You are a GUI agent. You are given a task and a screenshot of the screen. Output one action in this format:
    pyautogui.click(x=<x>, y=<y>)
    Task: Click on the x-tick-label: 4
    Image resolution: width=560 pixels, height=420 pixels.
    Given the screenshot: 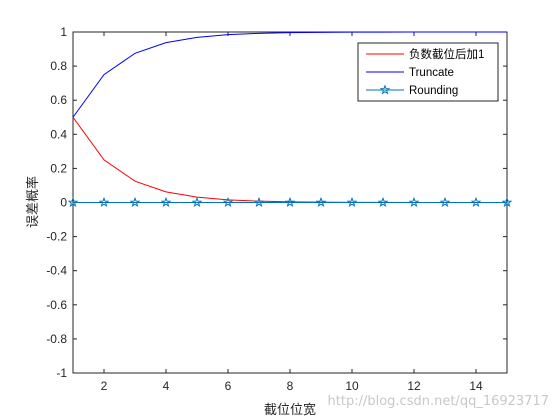 What is the action you would take?
    pyautogui.click(x=166, y=386)
    